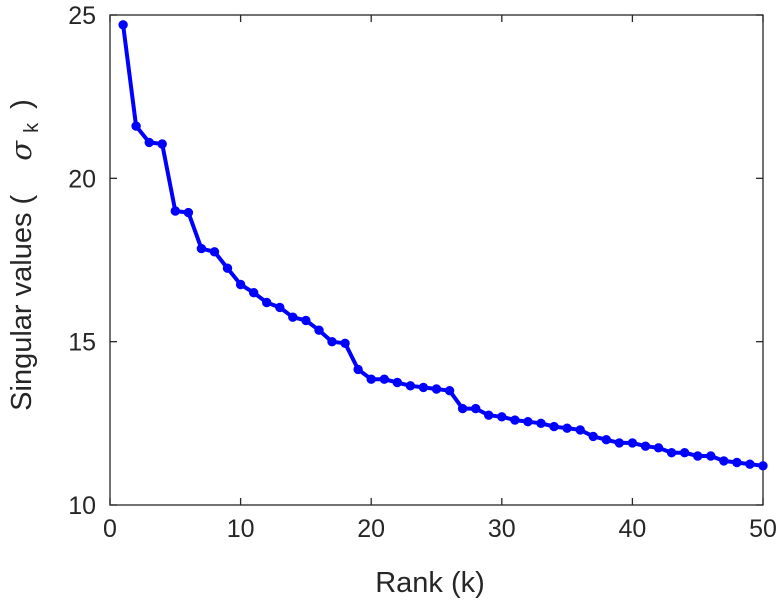 This screenshot has width=782, height=600. I want to click on x-tick-label: 0, so click(110, 529).